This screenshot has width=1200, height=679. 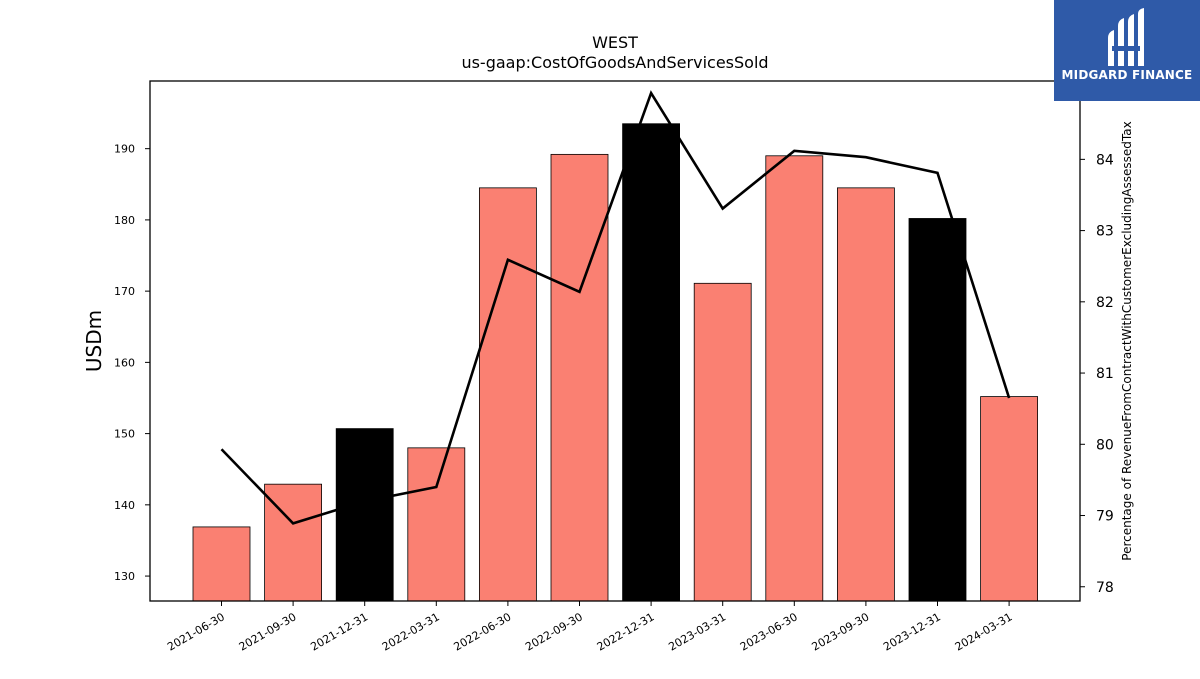 What do you see at coordinates (124, 434) in the screenshot?
I see `y-tick-label: 150` at bounding box center [124, 434].